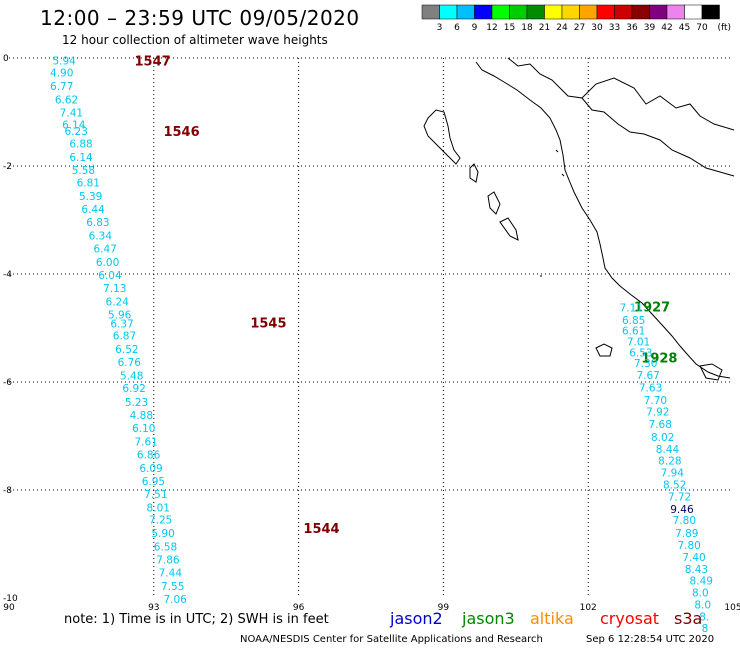 The width and height of the screenshot is (740, 650). Describe the element at coordinates (97, 223) in the screenshot. I see `swh-value-label: 6.83` at that location.